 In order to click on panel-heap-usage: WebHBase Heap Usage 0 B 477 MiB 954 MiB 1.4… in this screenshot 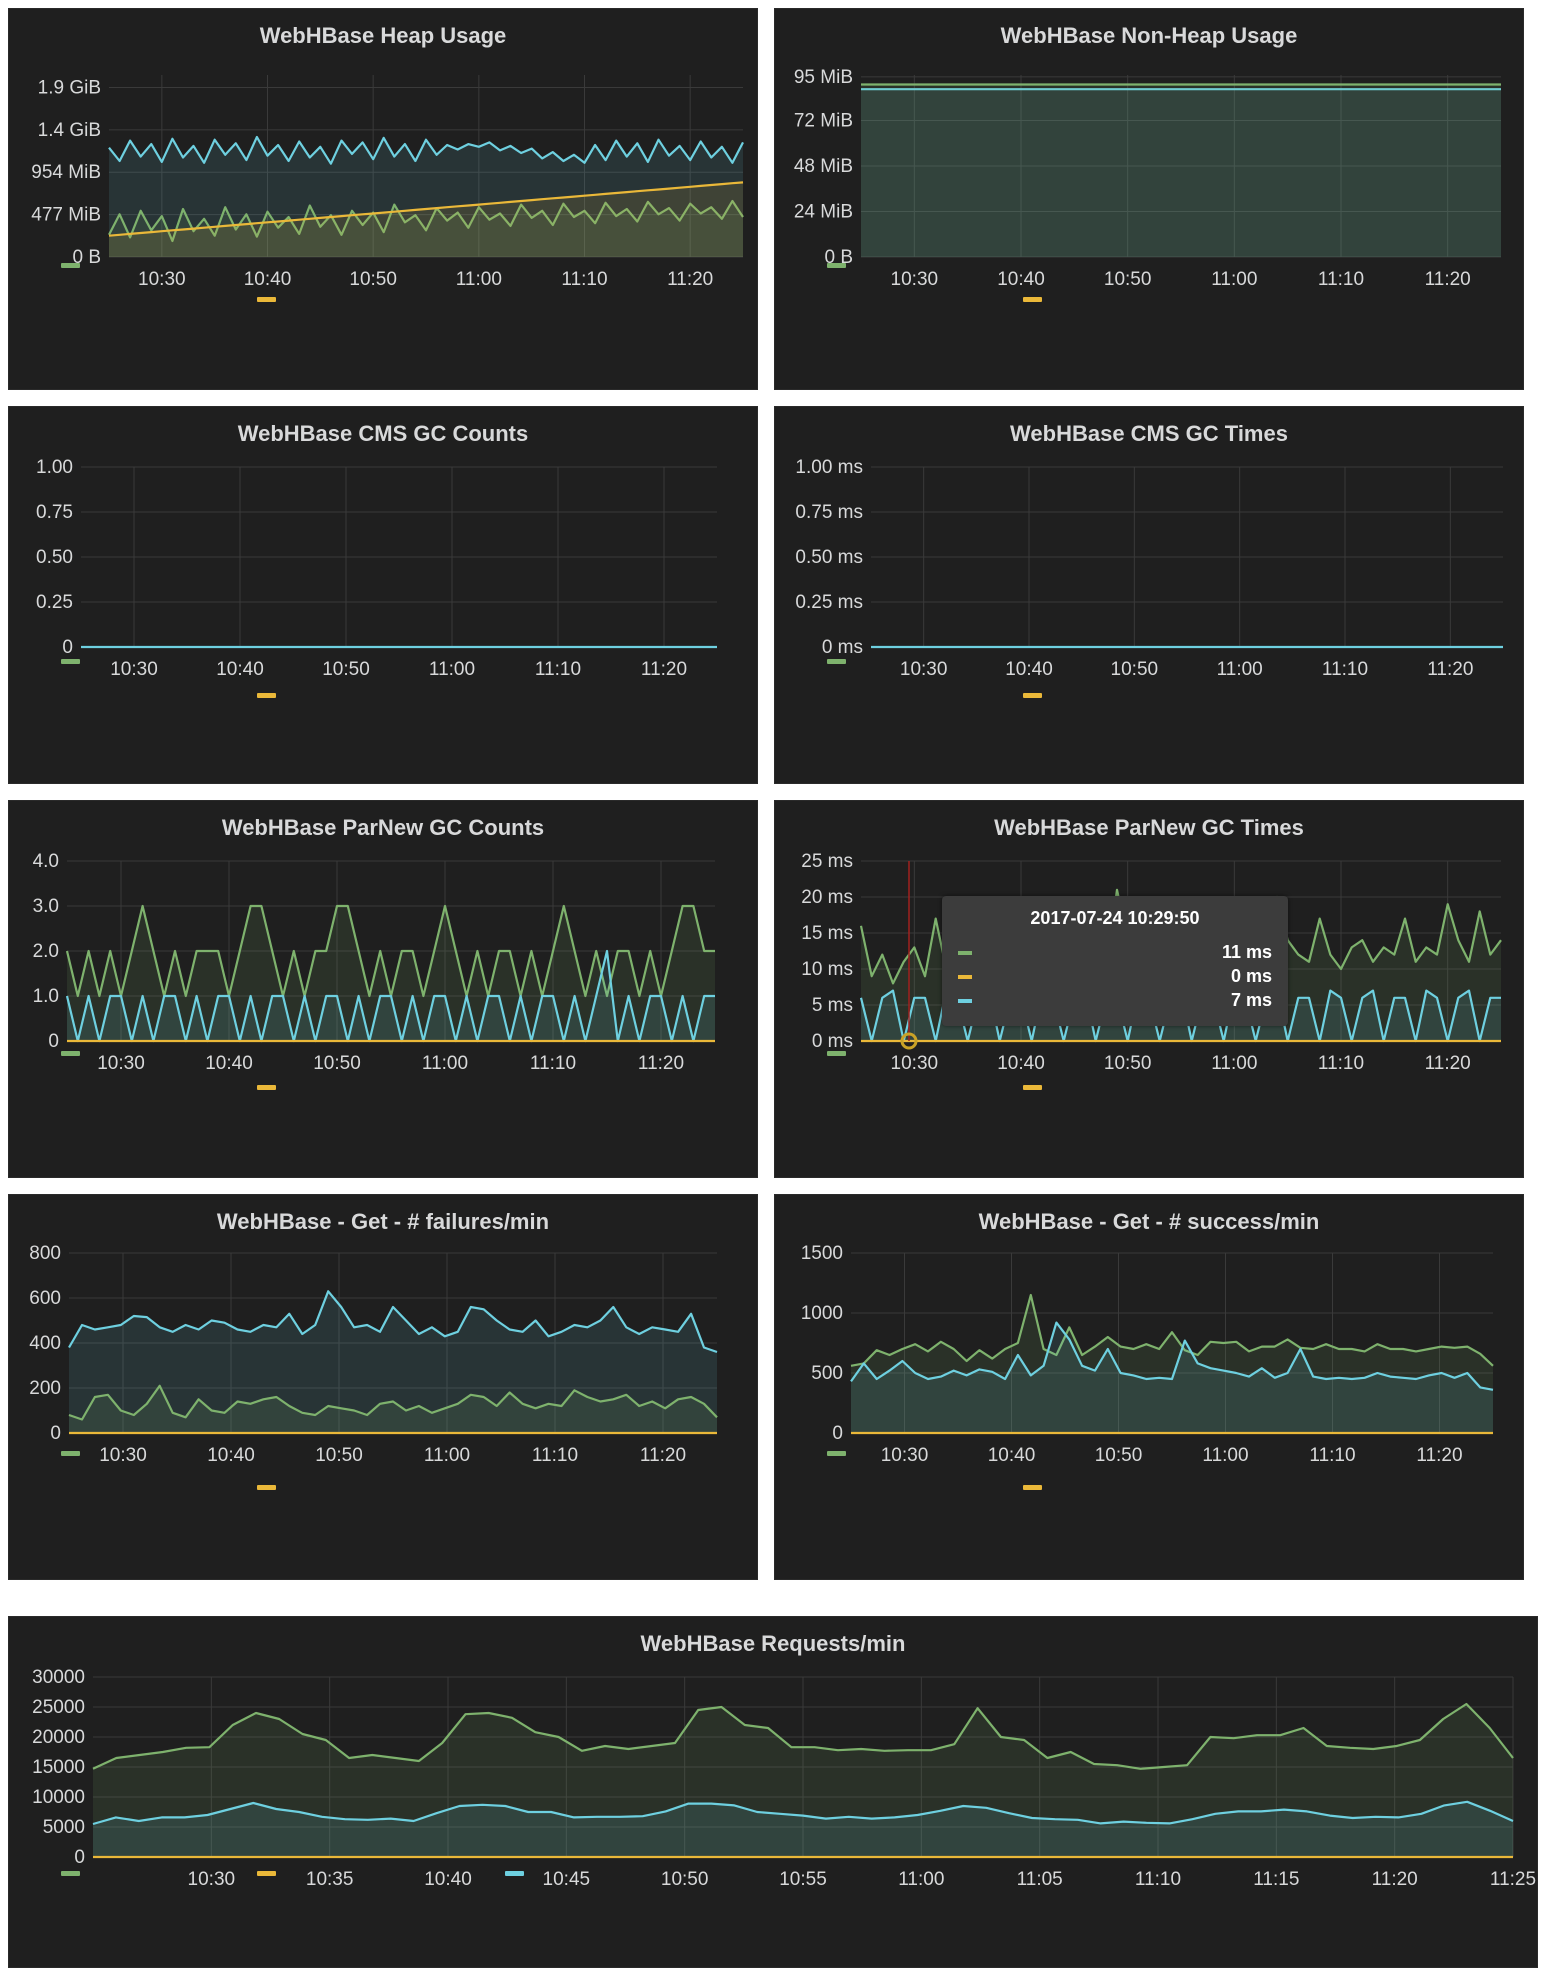, I will do `click(383, 199)`.